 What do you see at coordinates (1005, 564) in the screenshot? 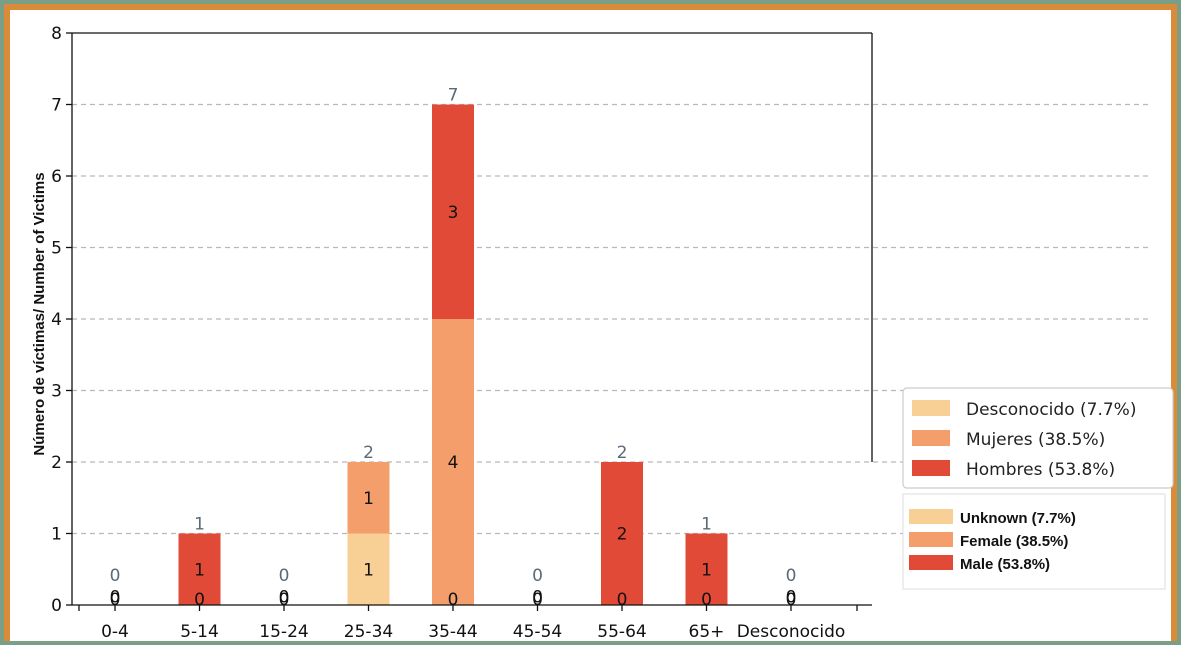
I see `legend-label-en-2: Male (53.8%)` at bounding box center [1005, 564].